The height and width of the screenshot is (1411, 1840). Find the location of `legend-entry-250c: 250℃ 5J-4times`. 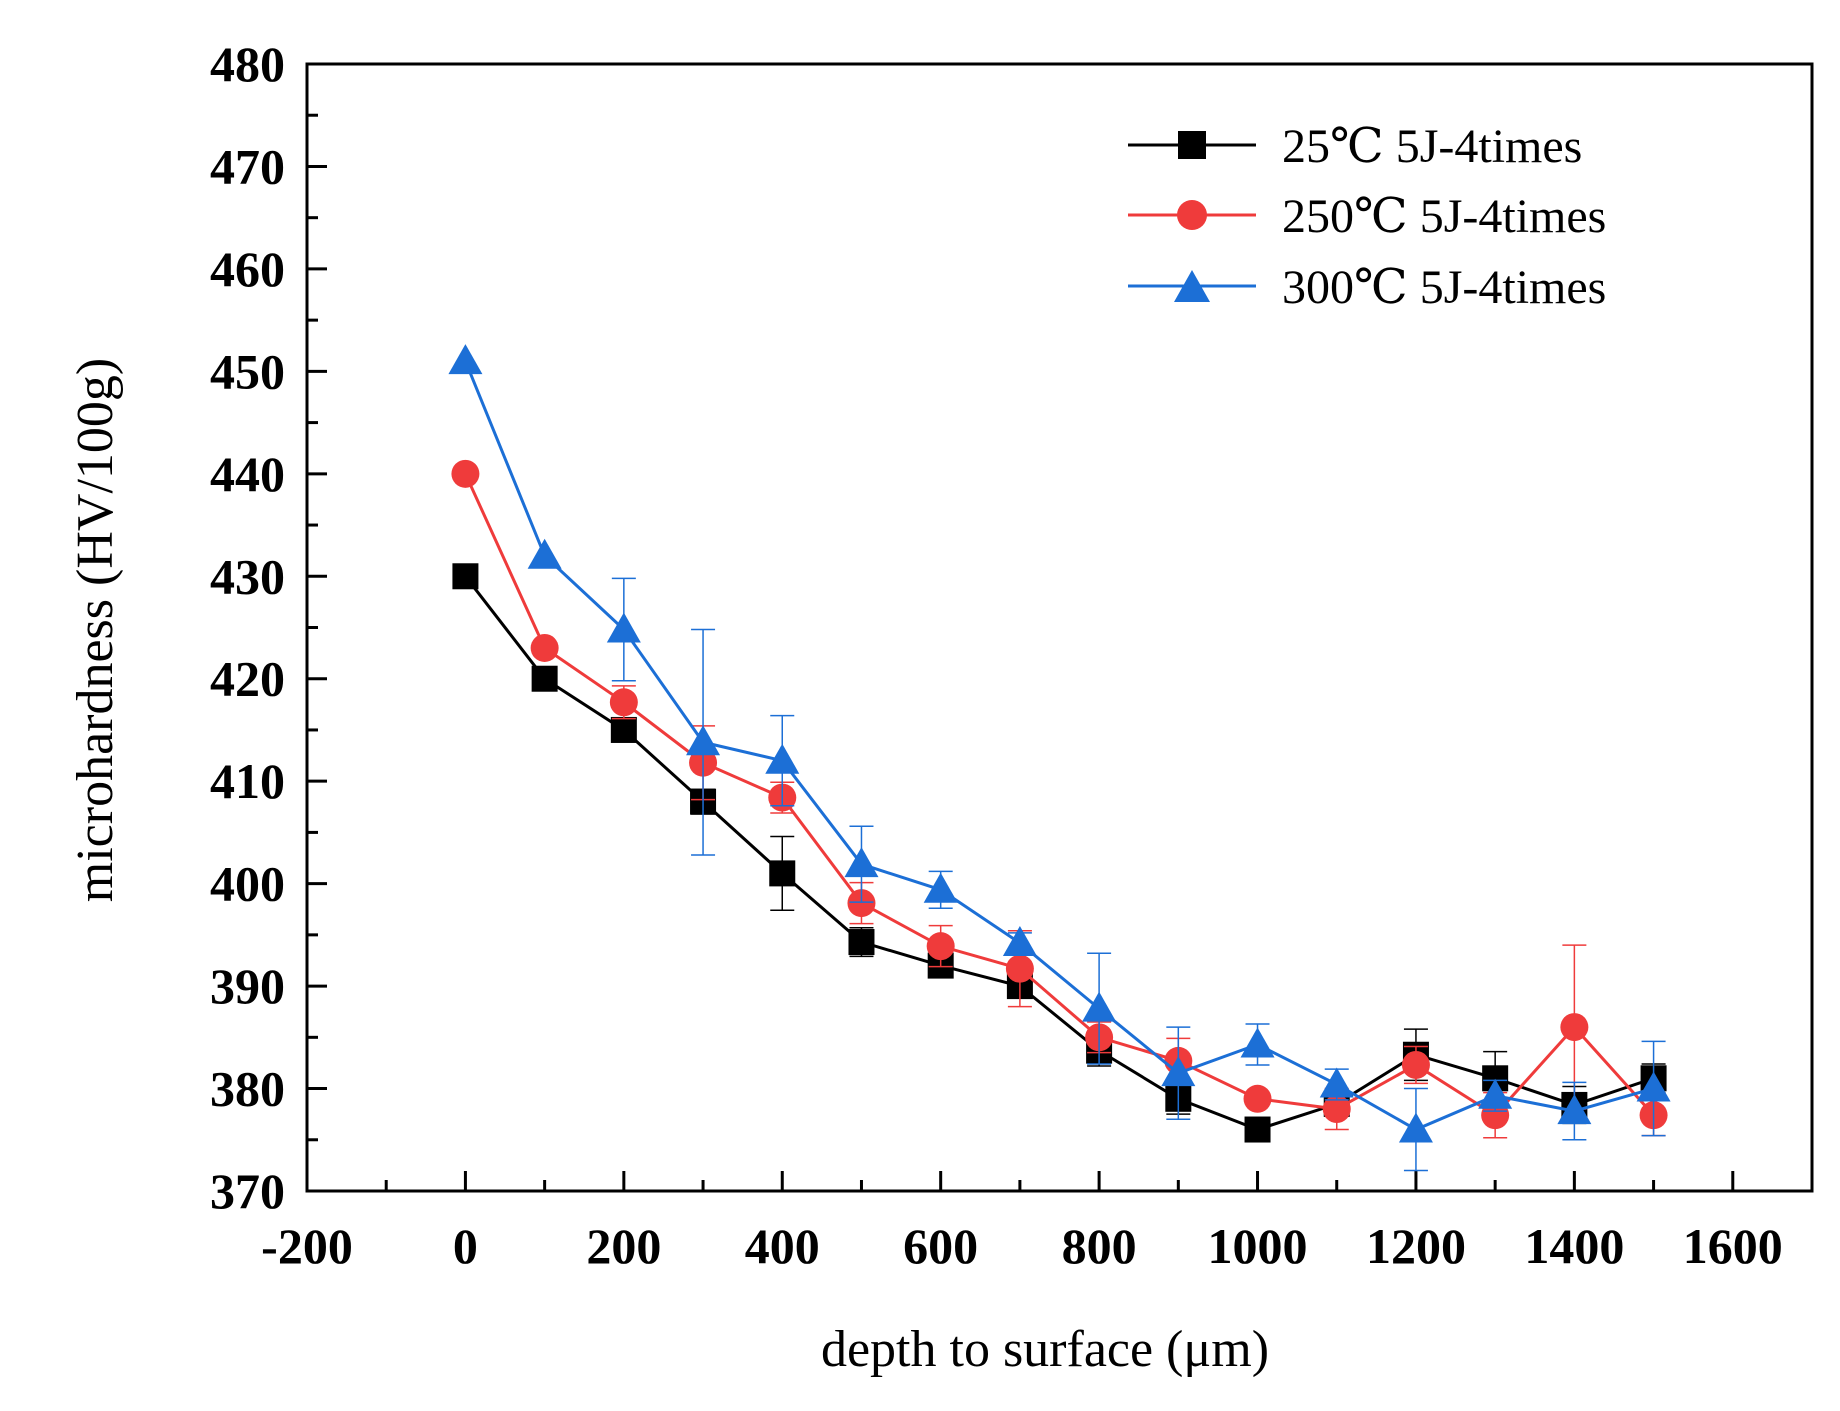

legend-entry-250c: 250℃ 5J-4times is located at coordinates (1367, 216).